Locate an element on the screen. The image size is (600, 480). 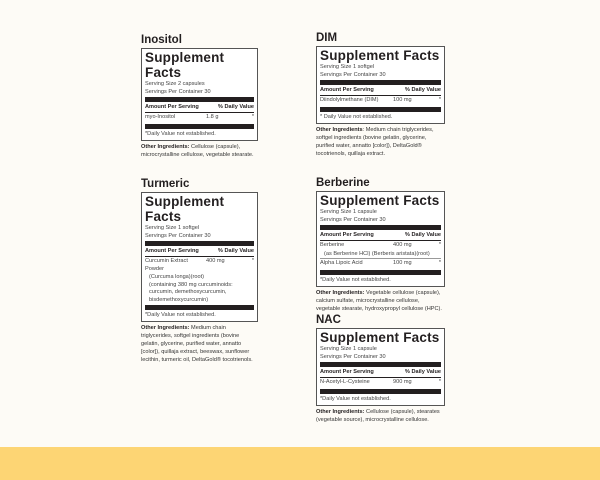
nutrient-row: myo-Inositol 1.8 g * is located at coordinates (199, 118).